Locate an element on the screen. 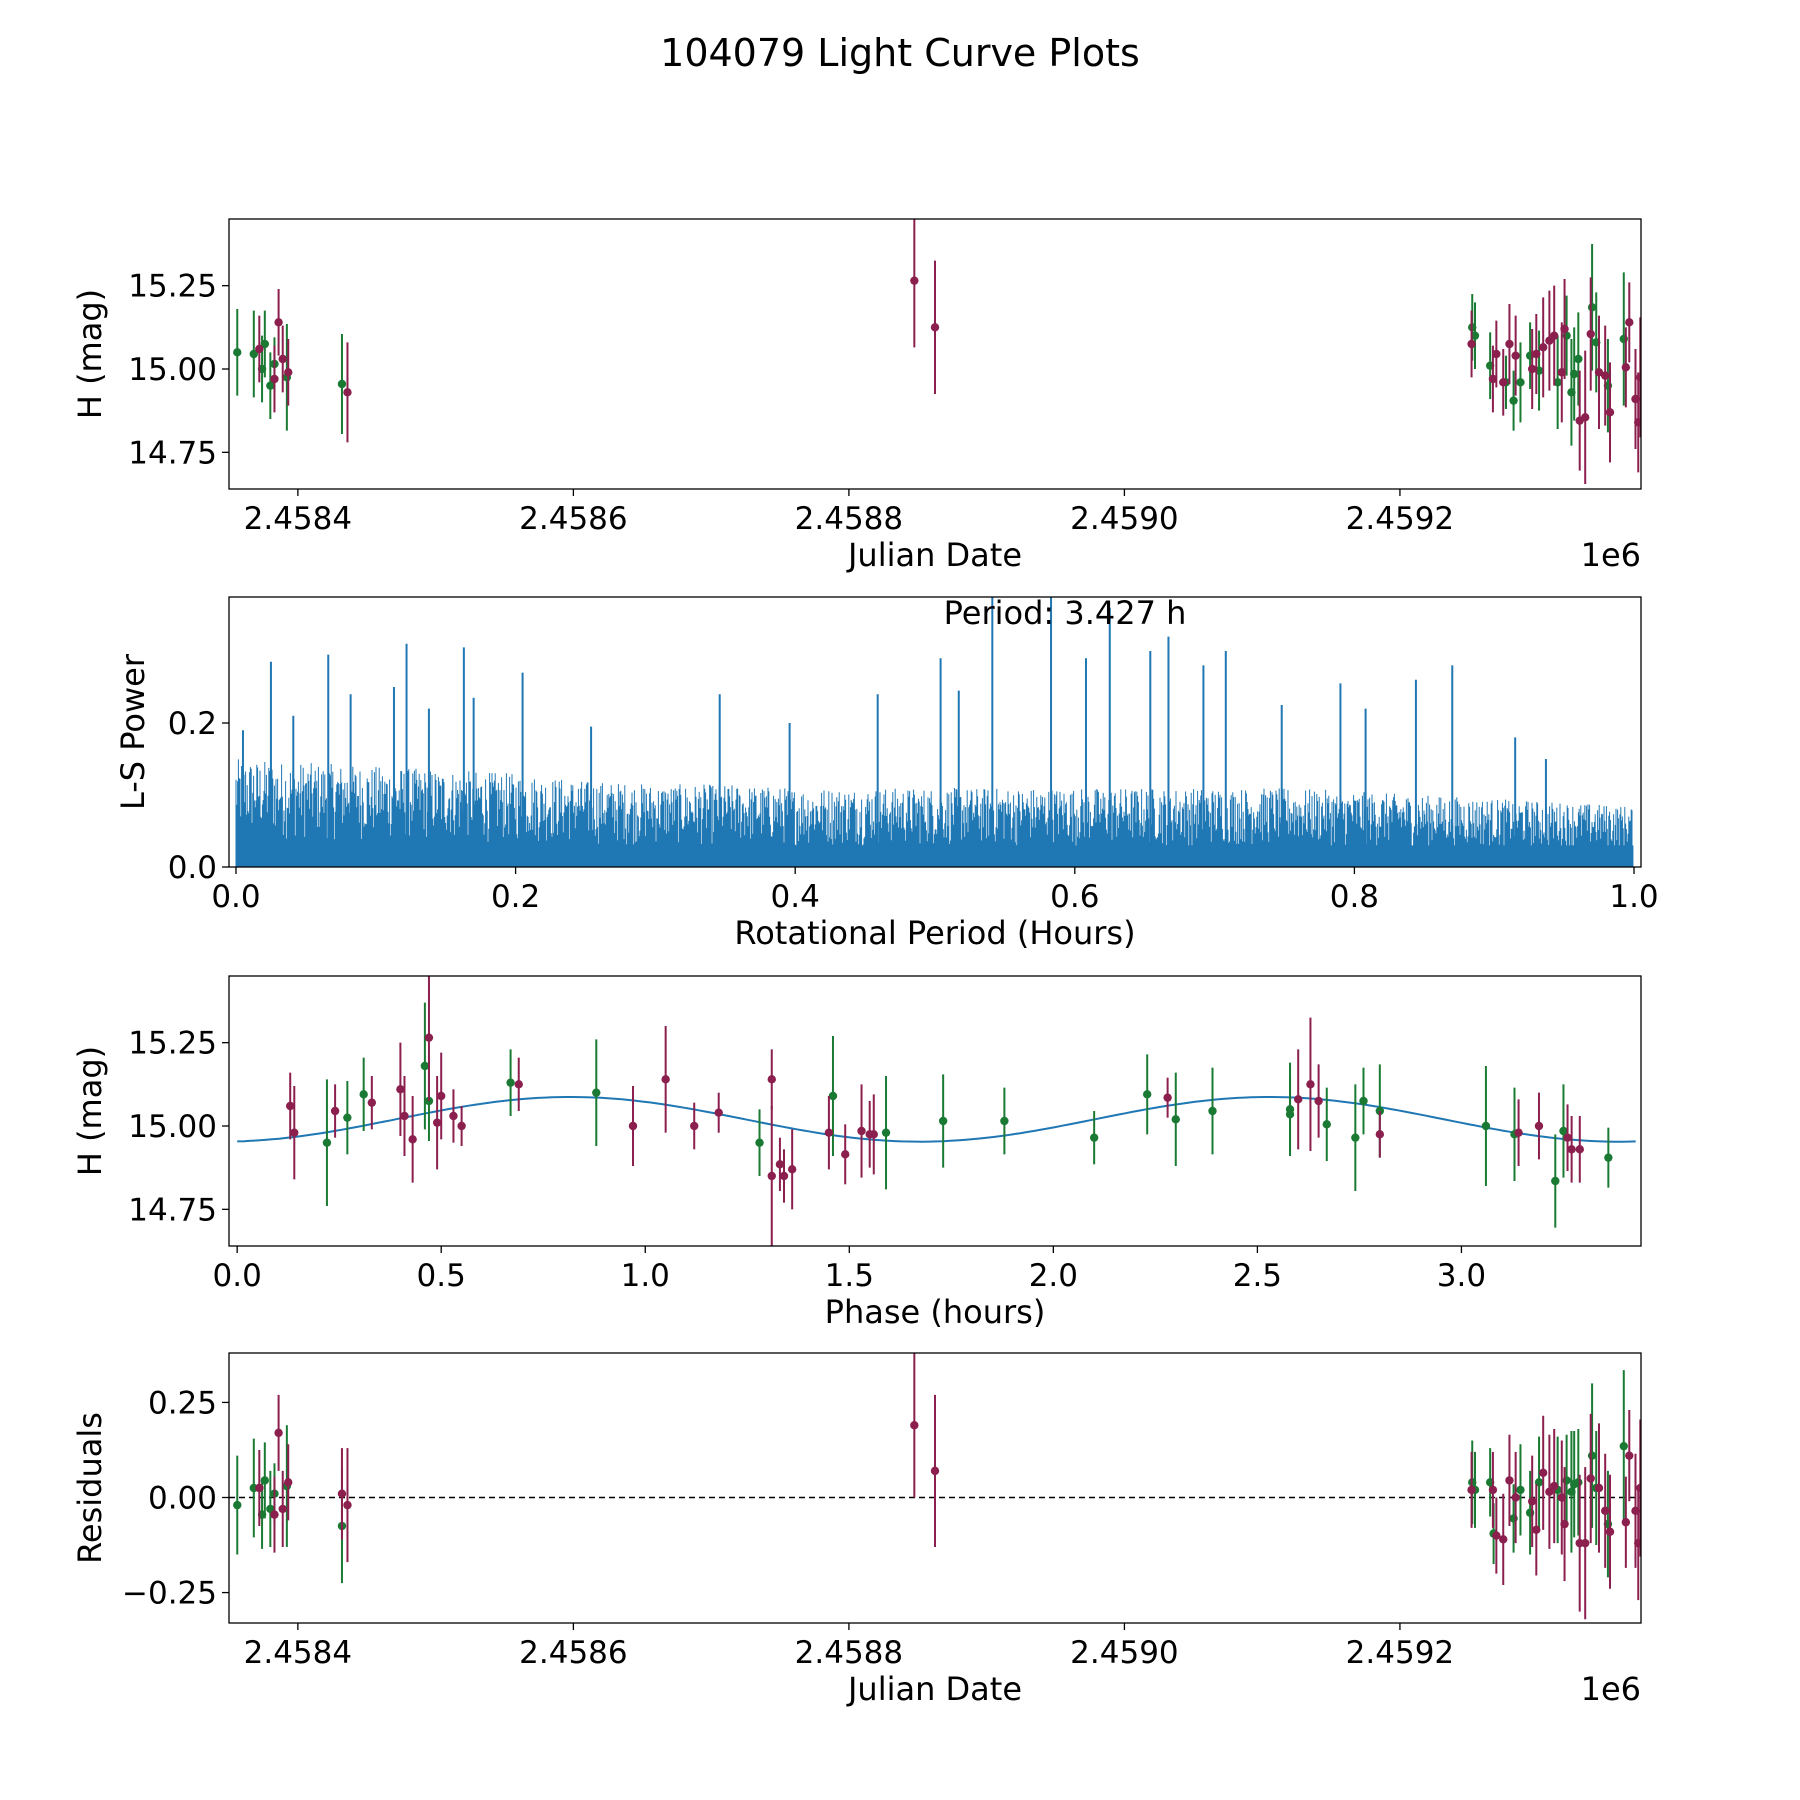 The width and height of the screenshot is (1800, 1800). x-tick-label: 1.0 is located at coordinates (1633, 897).